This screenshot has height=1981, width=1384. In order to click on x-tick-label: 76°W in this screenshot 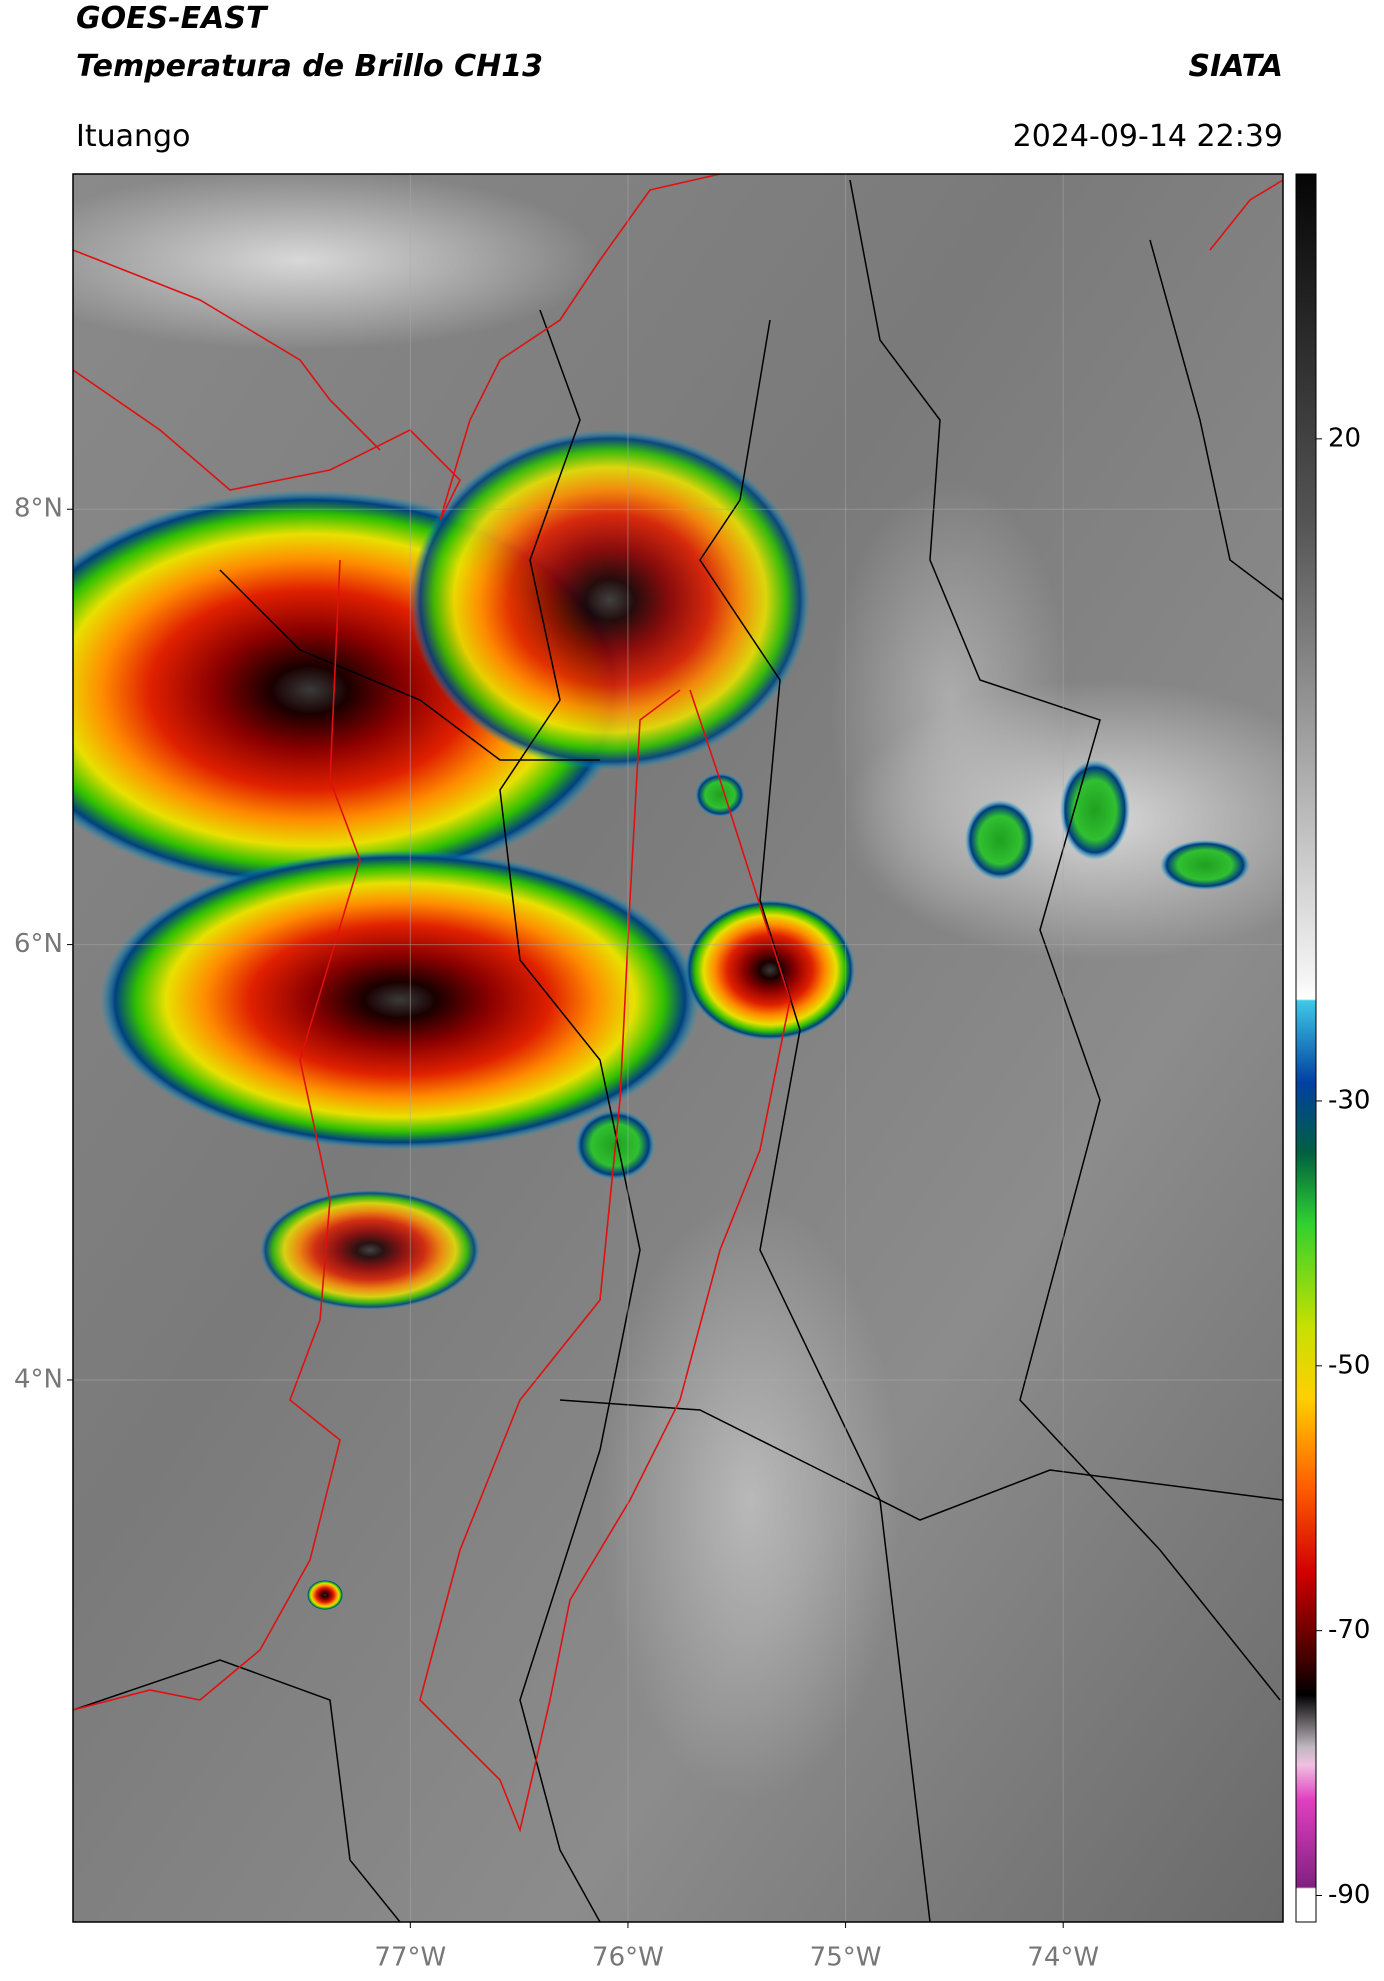, I will do `click(628, 1958)`.